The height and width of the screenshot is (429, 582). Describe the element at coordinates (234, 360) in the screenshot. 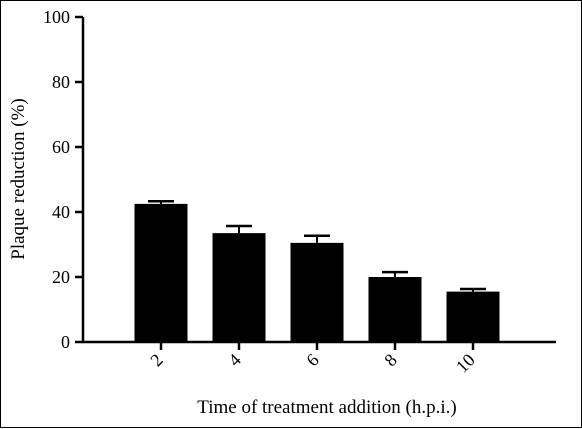

I see `x-tick-label: 4` at that location.